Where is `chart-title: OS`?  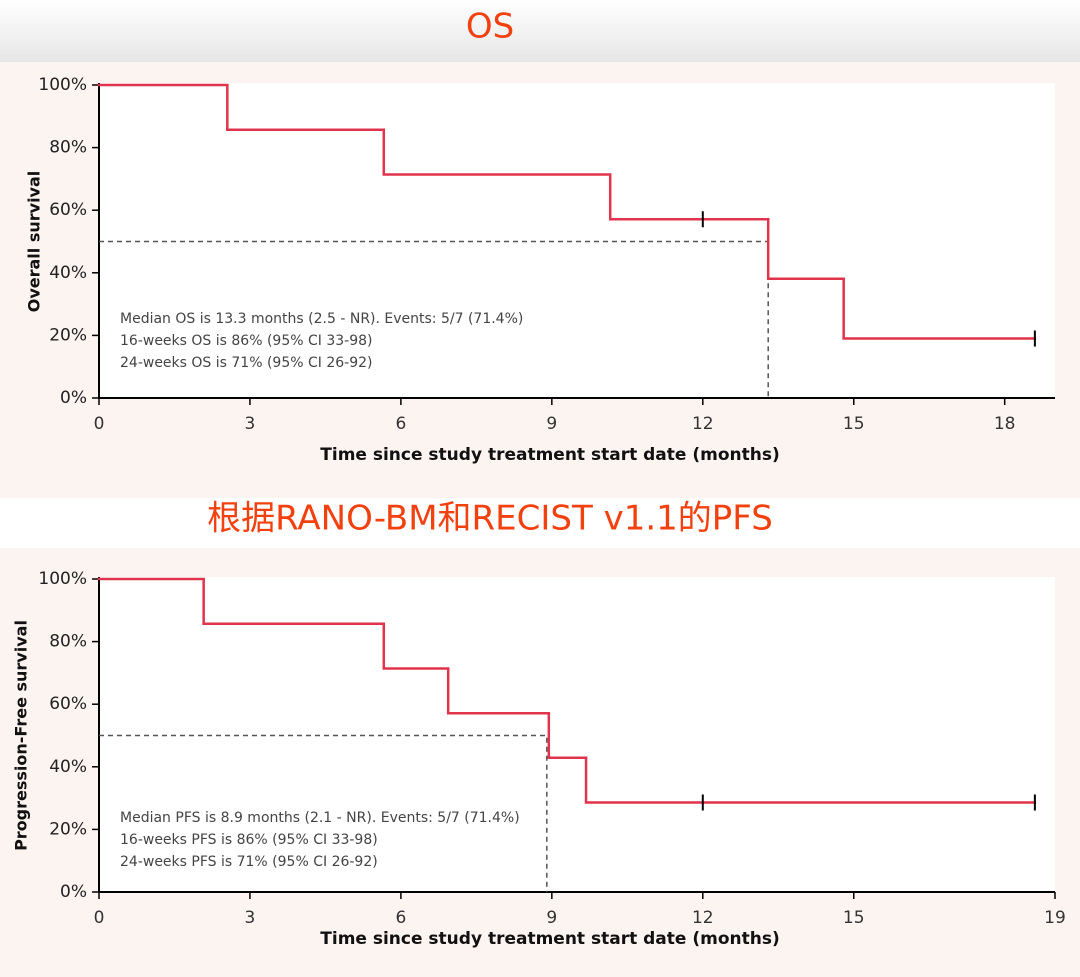 chart-title: OS is located at coordinates (490, 27).